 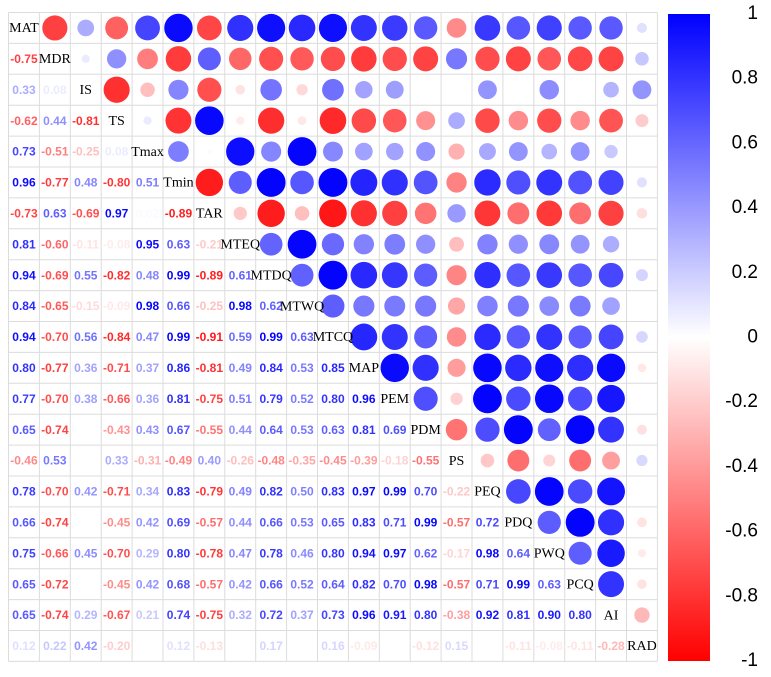 What do you see at coordinates (117, 646) in the screenshot?
I see `correlation-label: -0.20` at bounding box center [117, 646].